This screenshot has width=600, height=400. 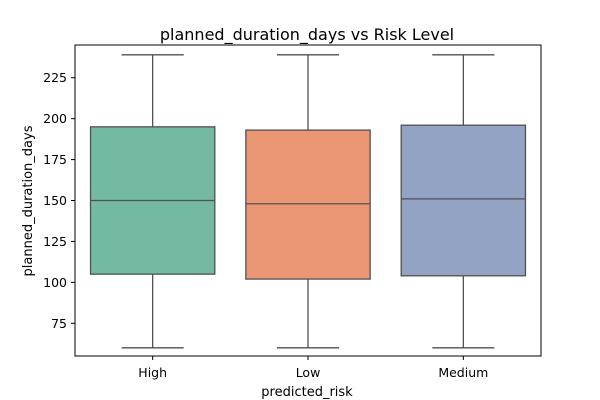 I want to click on x-tick-label-low: Low, so click(x=308, y=372).